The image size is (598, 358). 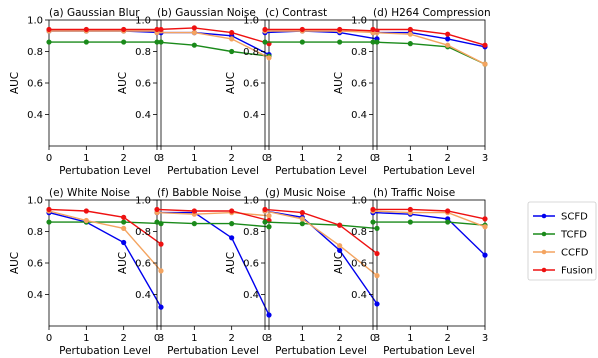 What do you see at coordinates (105, 42) in the screenshot?
I see `series-tcfd` at bounding box center [105, 42].